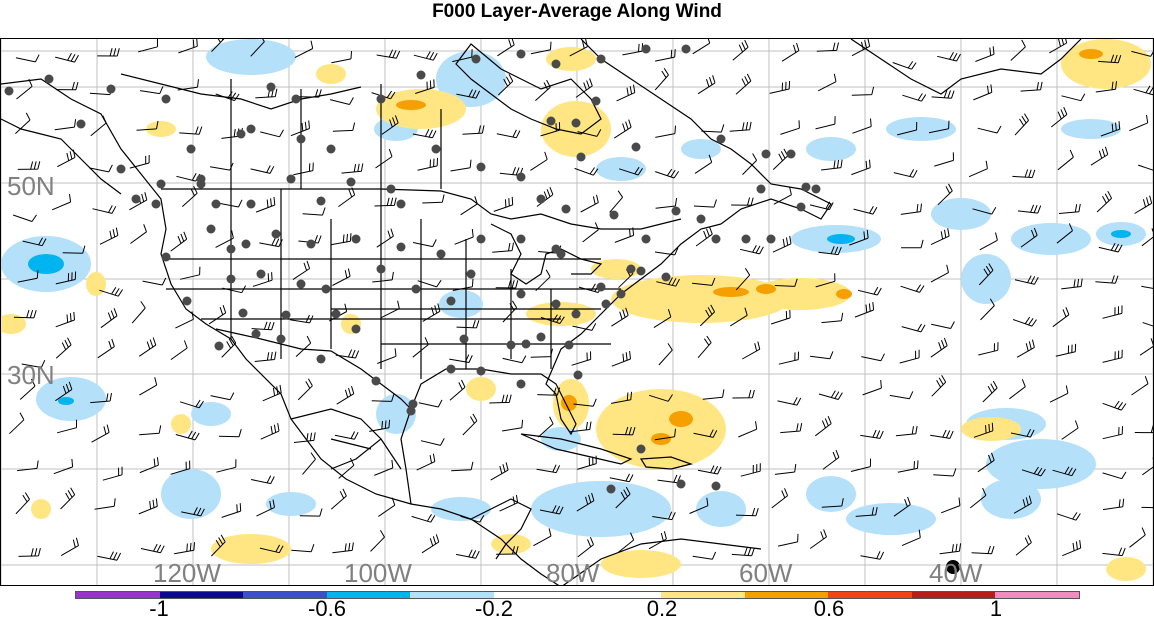 The width and height of the screenshot is (1154, 622). I want to click on colorbar-tick-label: -0.6, so click(327, 608).